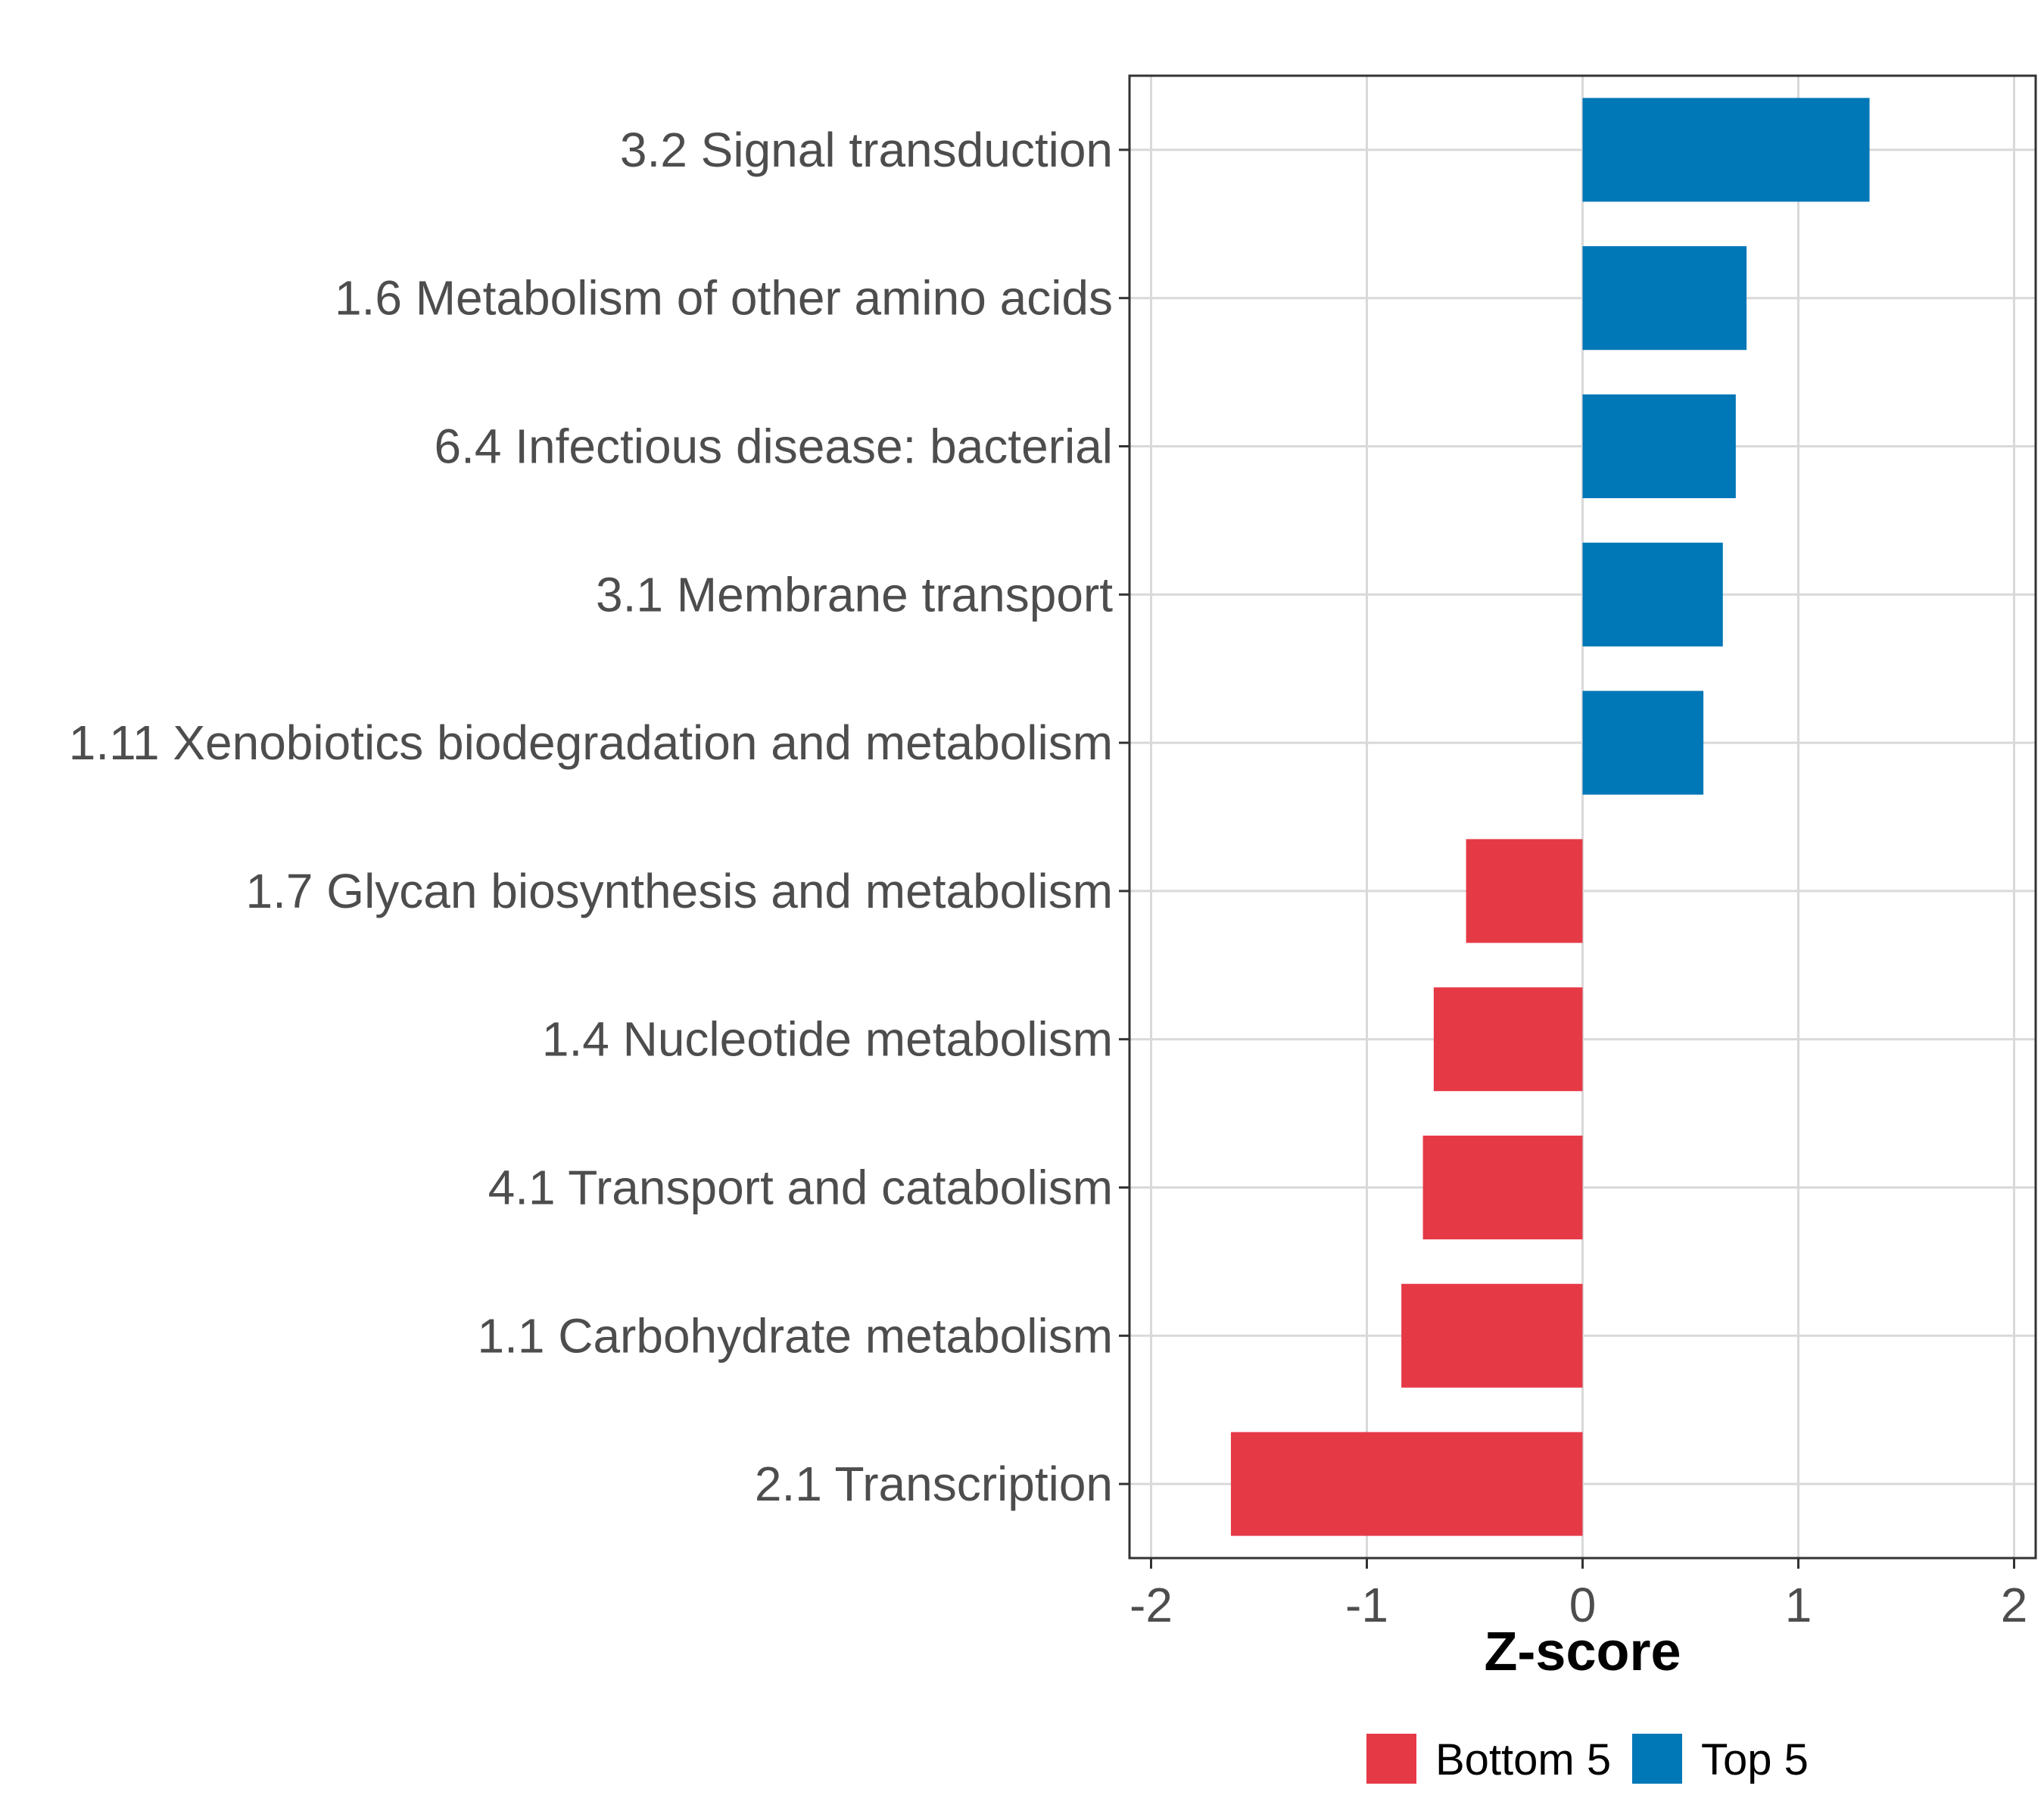  What do you see at coordinates (1583, 1605) in the screenshot?
I see `x-tick-label: 0` at bounding box center [1583, 1605].